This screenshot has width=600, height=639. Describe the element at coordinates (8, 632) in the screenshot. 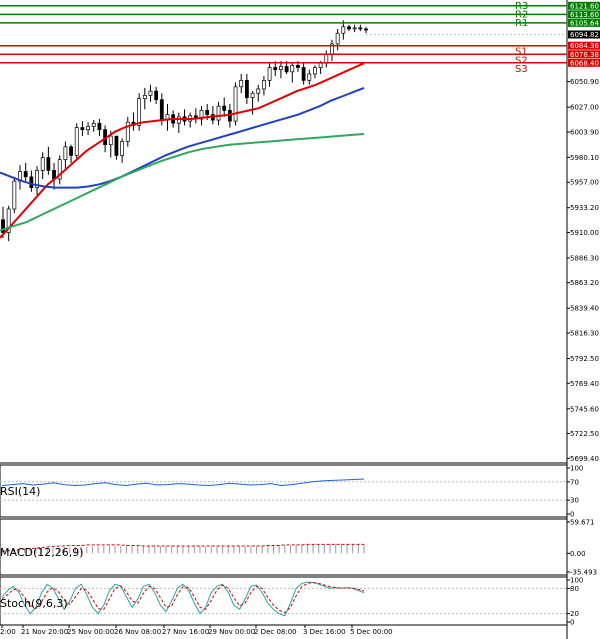

I see `time-tick-label: 2:00` at that location.